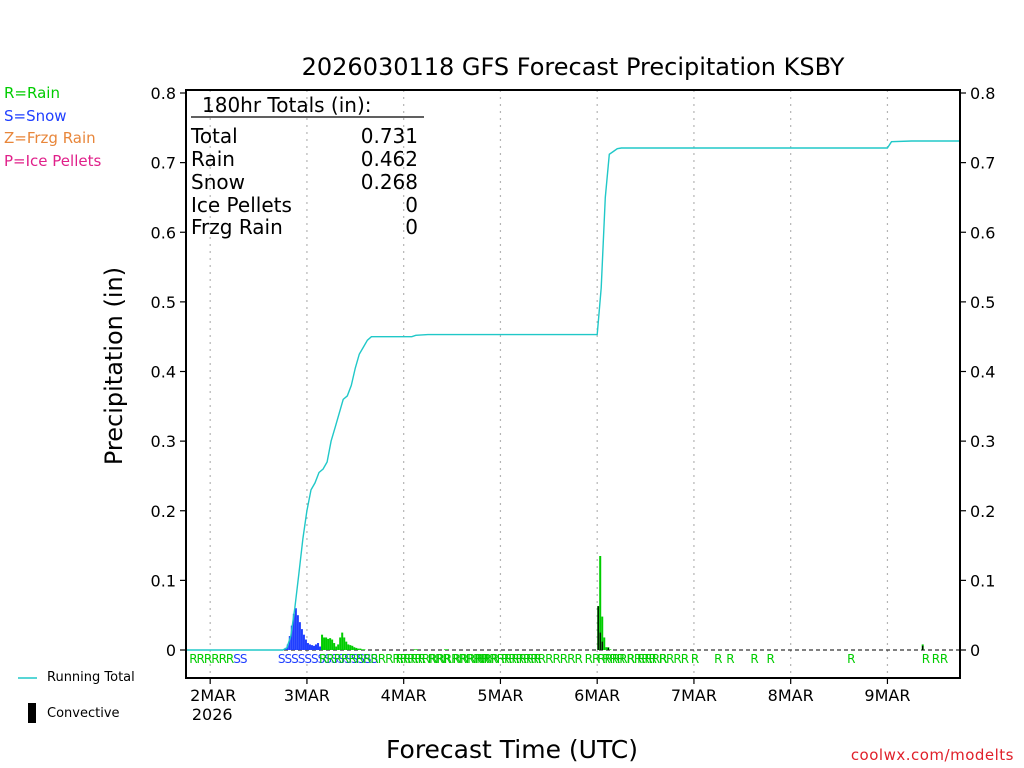 The height and width of the screenshot is (768, 1024). What do you see at coordinates (512, 749) in the screenshot?
I see `x-axis-label: Forecast Time (UTC)` at bounding box center [512, 749].